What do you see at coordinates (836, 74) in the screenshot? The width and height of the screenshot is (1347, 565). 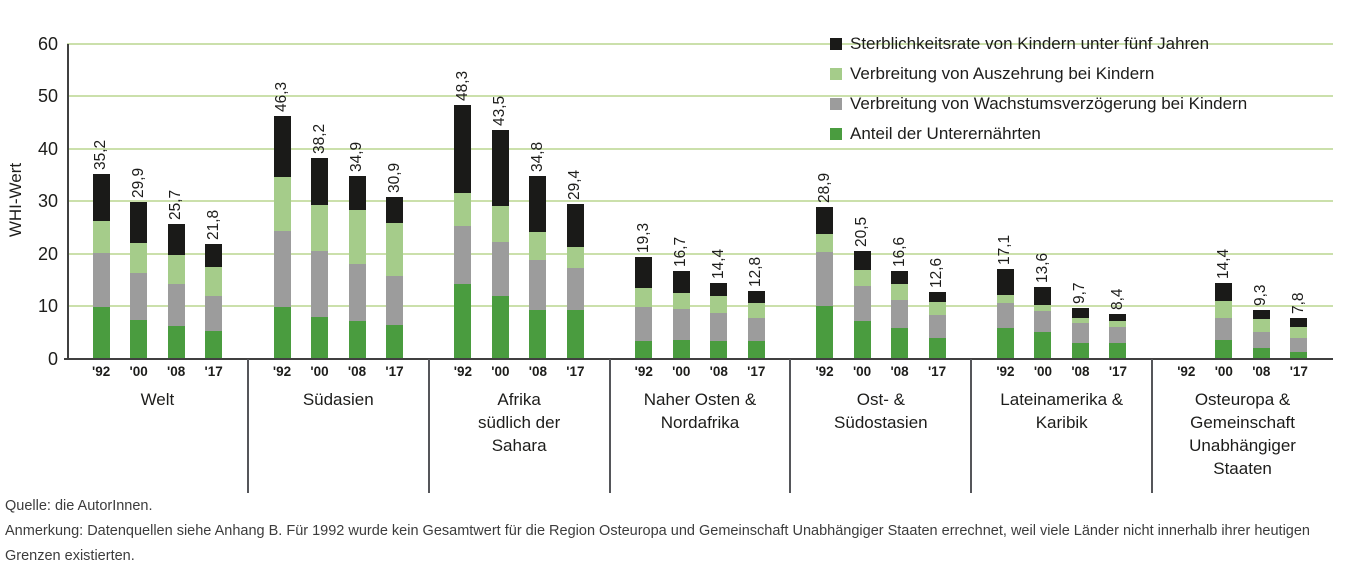 I see `legend-swatch-wasting` at bounding box center [836, 74].